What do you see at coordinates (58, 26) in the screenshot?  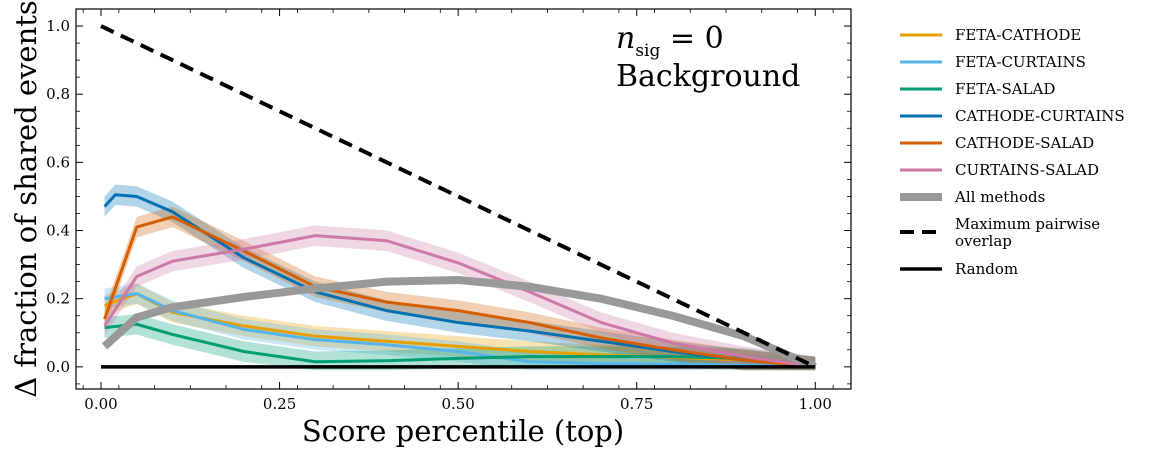 I see `y-tick-label: 1.0` at bounding box center [58, 26].